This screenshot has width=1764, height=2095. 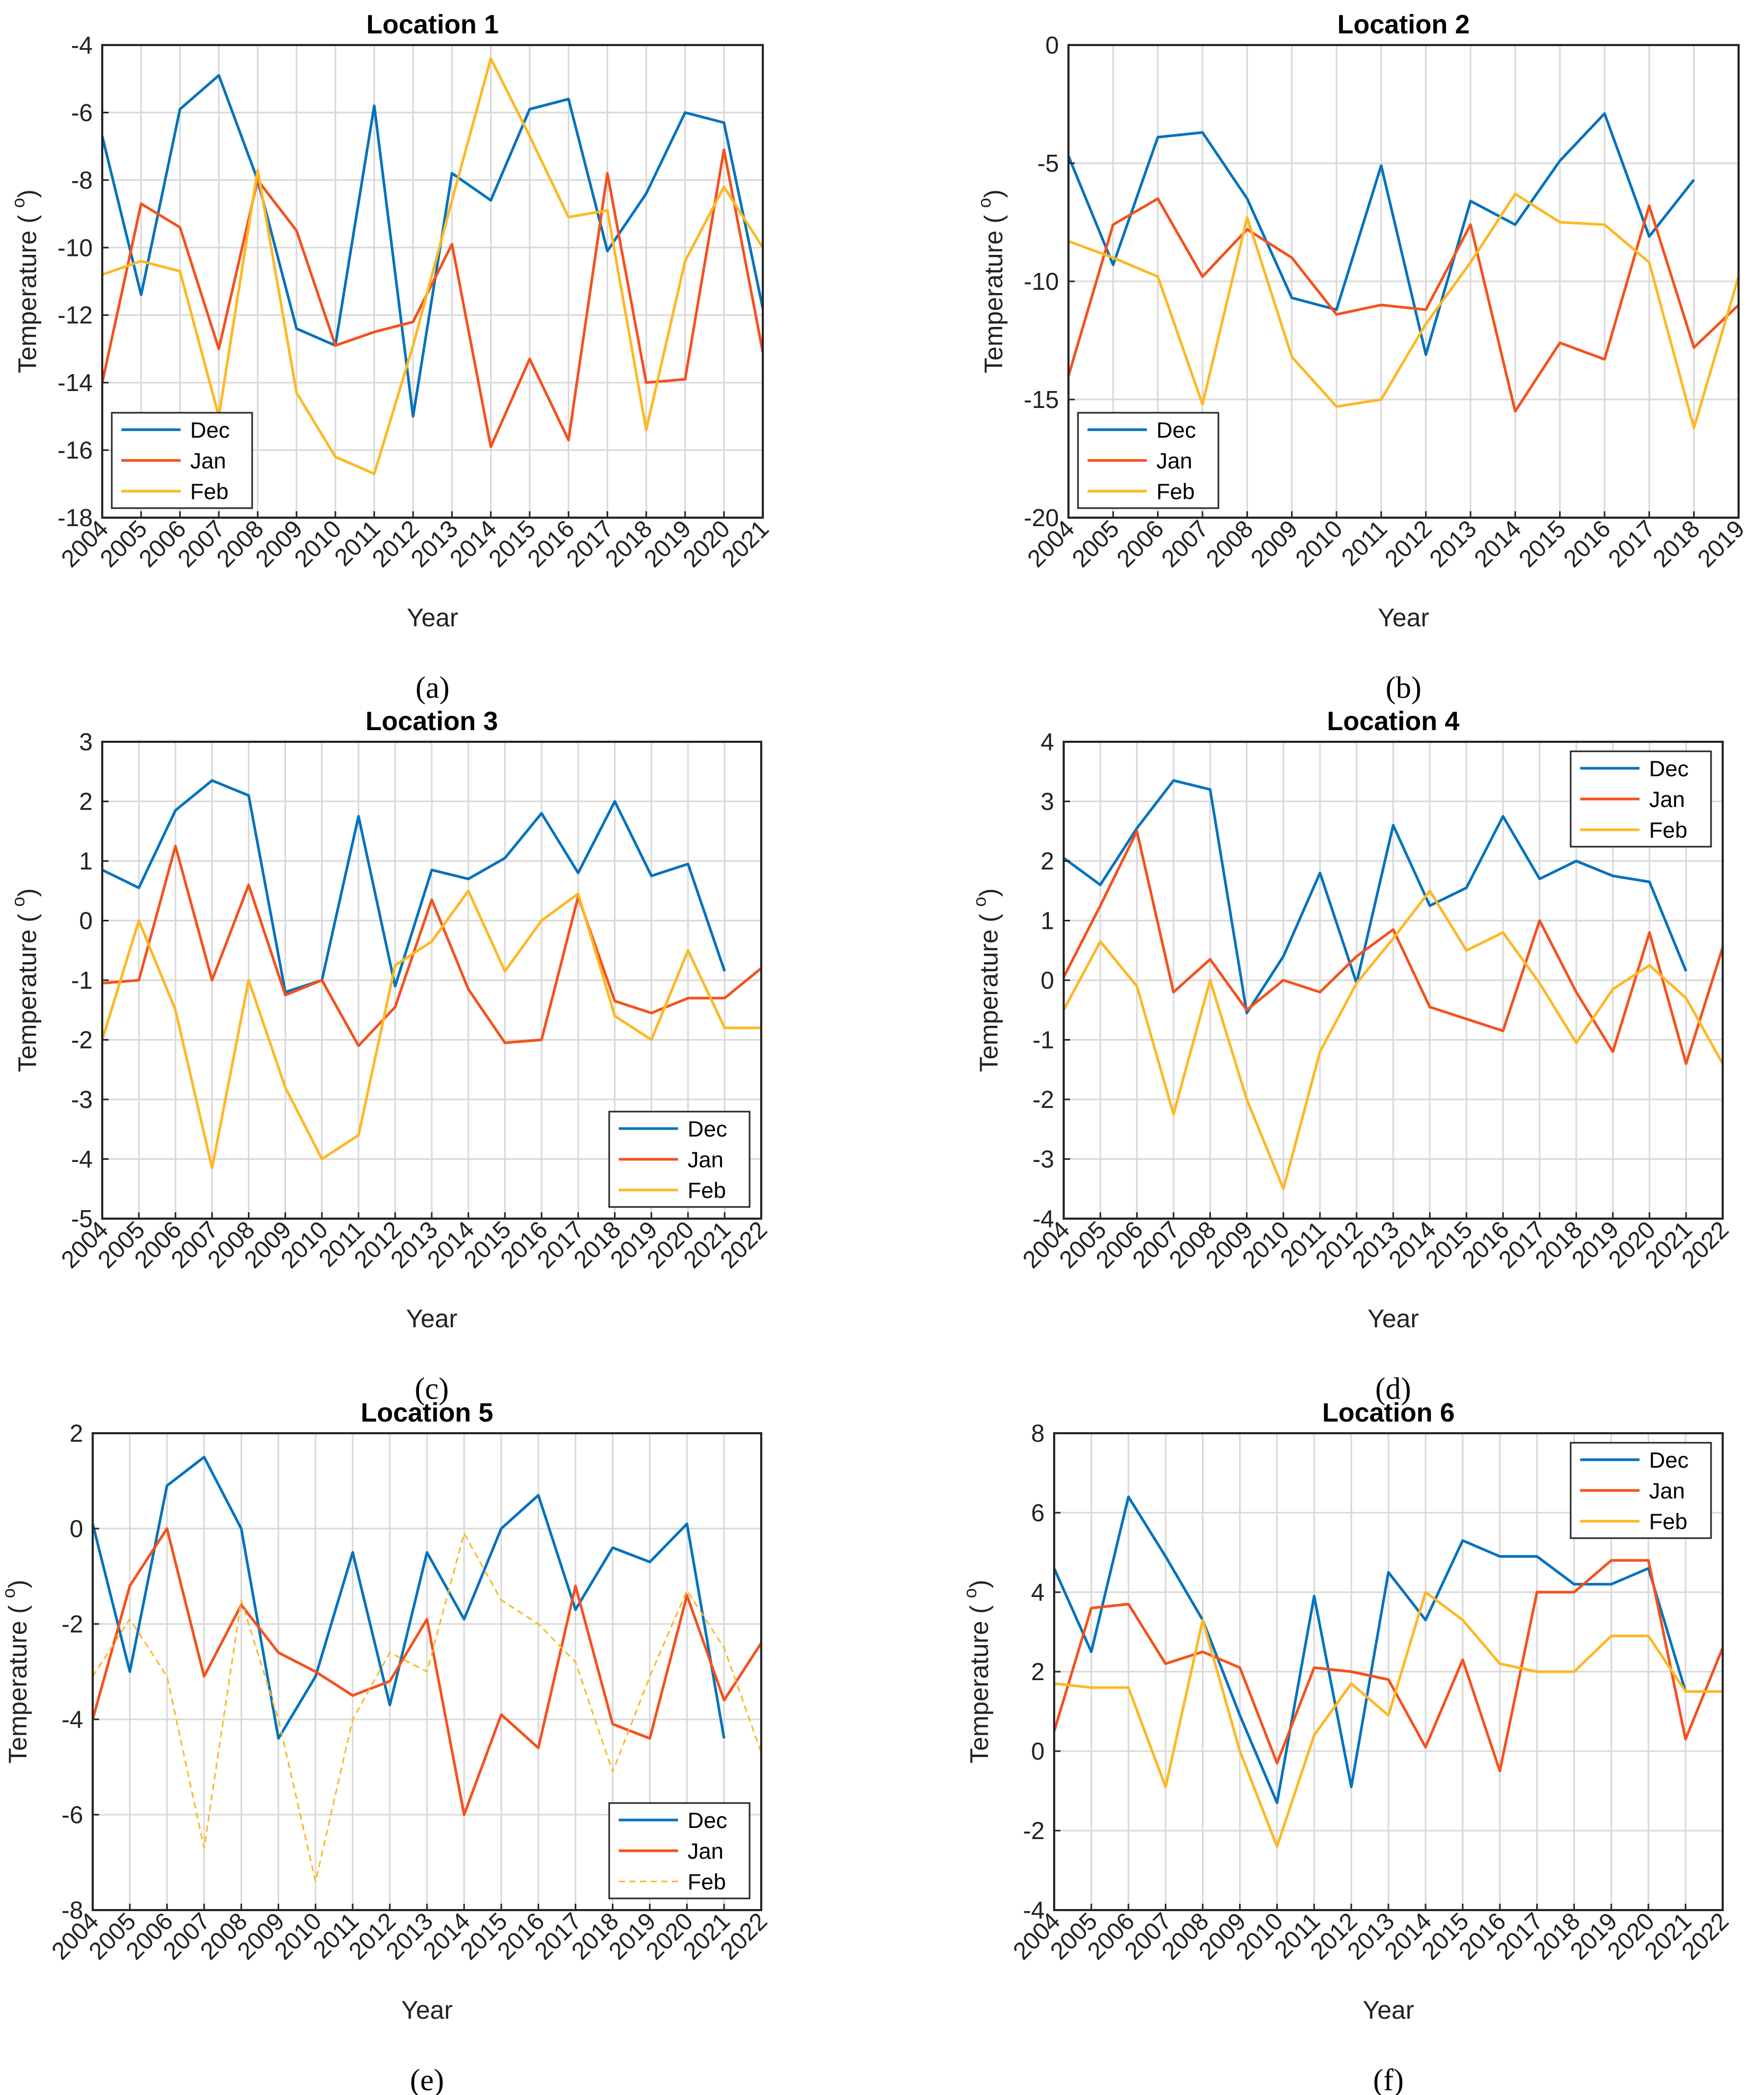 What do you see at coordinates (1404, 687) in the screenshot?
I see `panel-caption: (b)` at bounding box center [1404, 687].